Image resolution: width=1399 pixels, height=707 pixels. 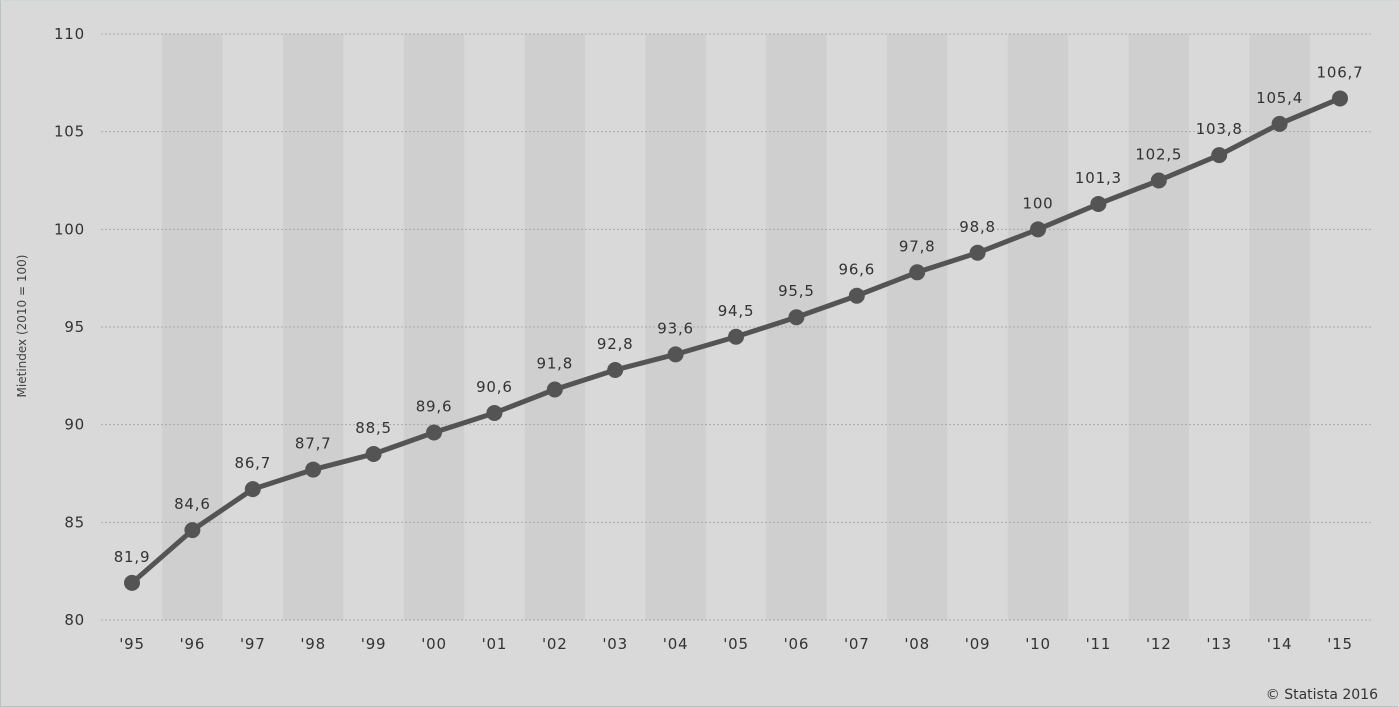 What do you see at coordinates (555, 644) in the screenshot?
I see `x-tick-label: '02` at bounding box center [555, 644].